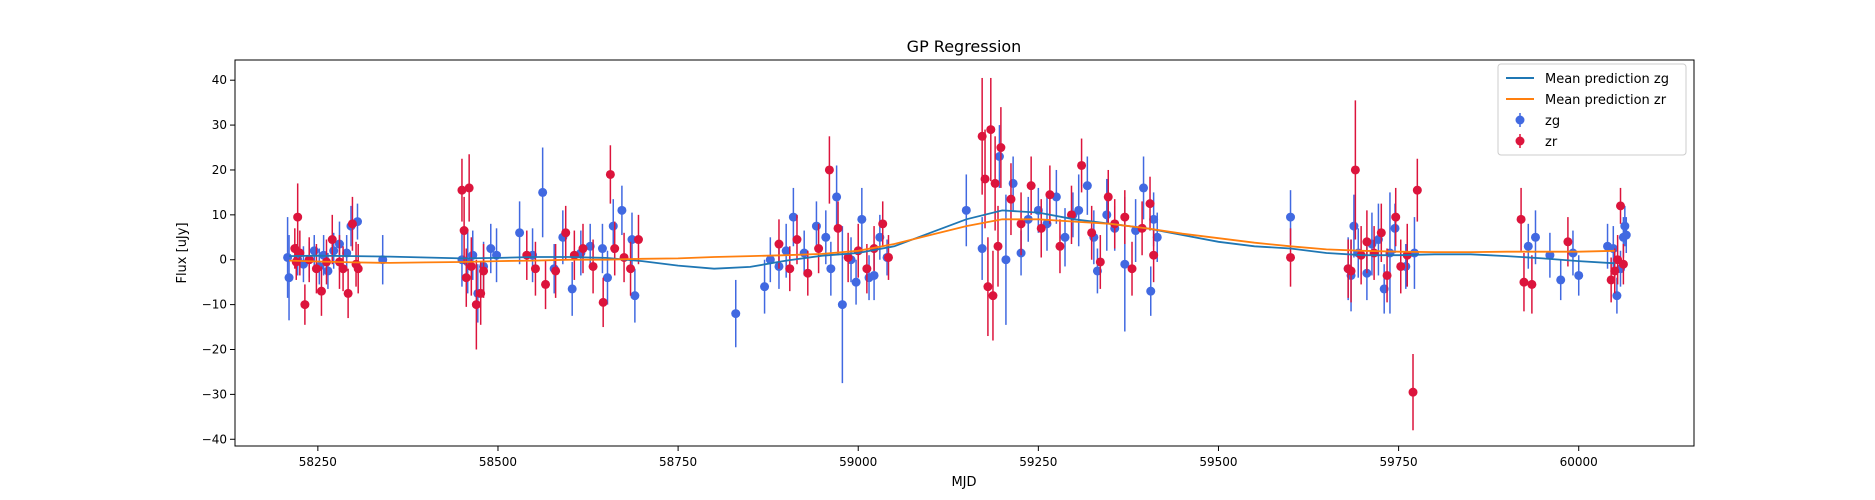 Image resolution: width=1875 pixels, height=500 pixels. Describe the element at coordinates (964, 46) in the screenshot. I see `chart-title: GP Regression` at that location.